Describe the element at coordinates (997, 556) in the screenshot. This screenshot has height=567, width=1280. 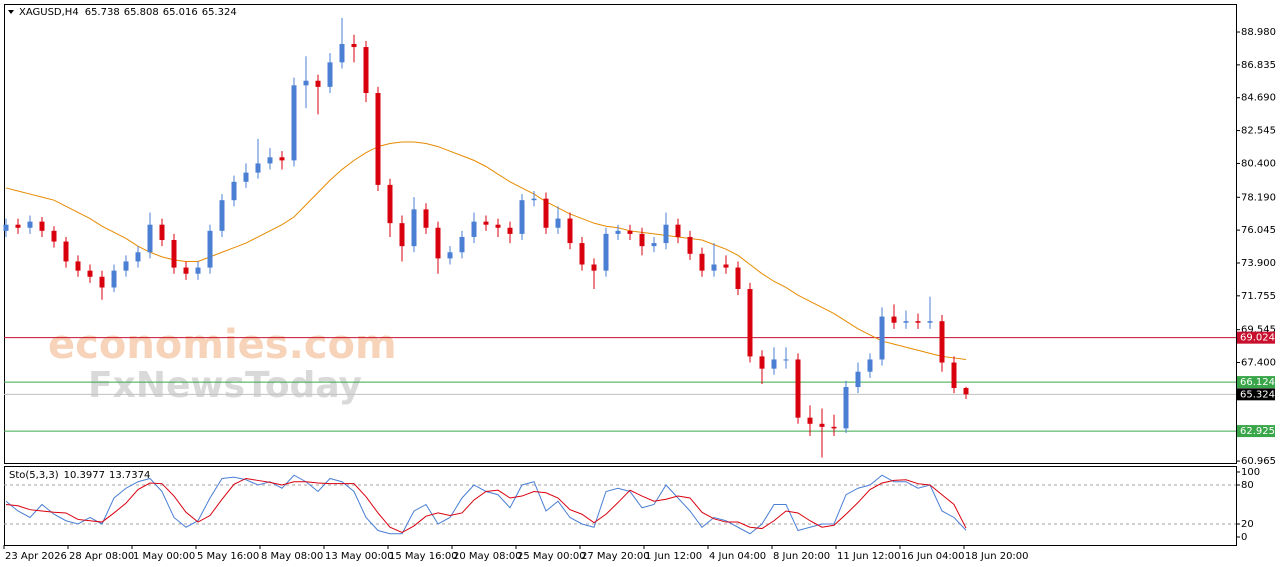
I see `x-tick-label: 18 Jun 20:00` at that location.